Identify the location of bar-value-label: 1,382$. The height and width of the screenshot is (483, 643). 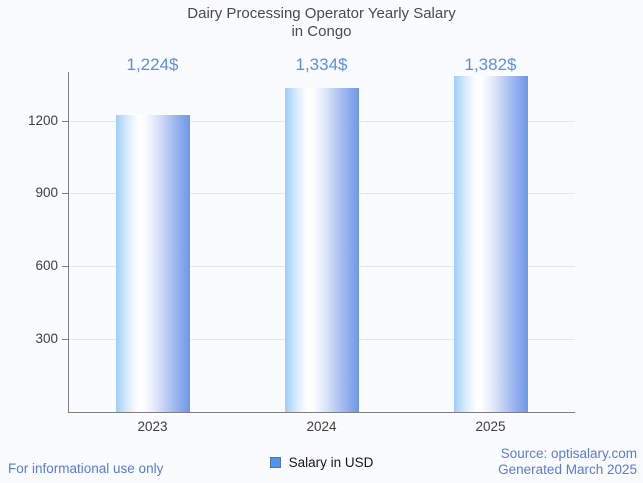
(490, 64).